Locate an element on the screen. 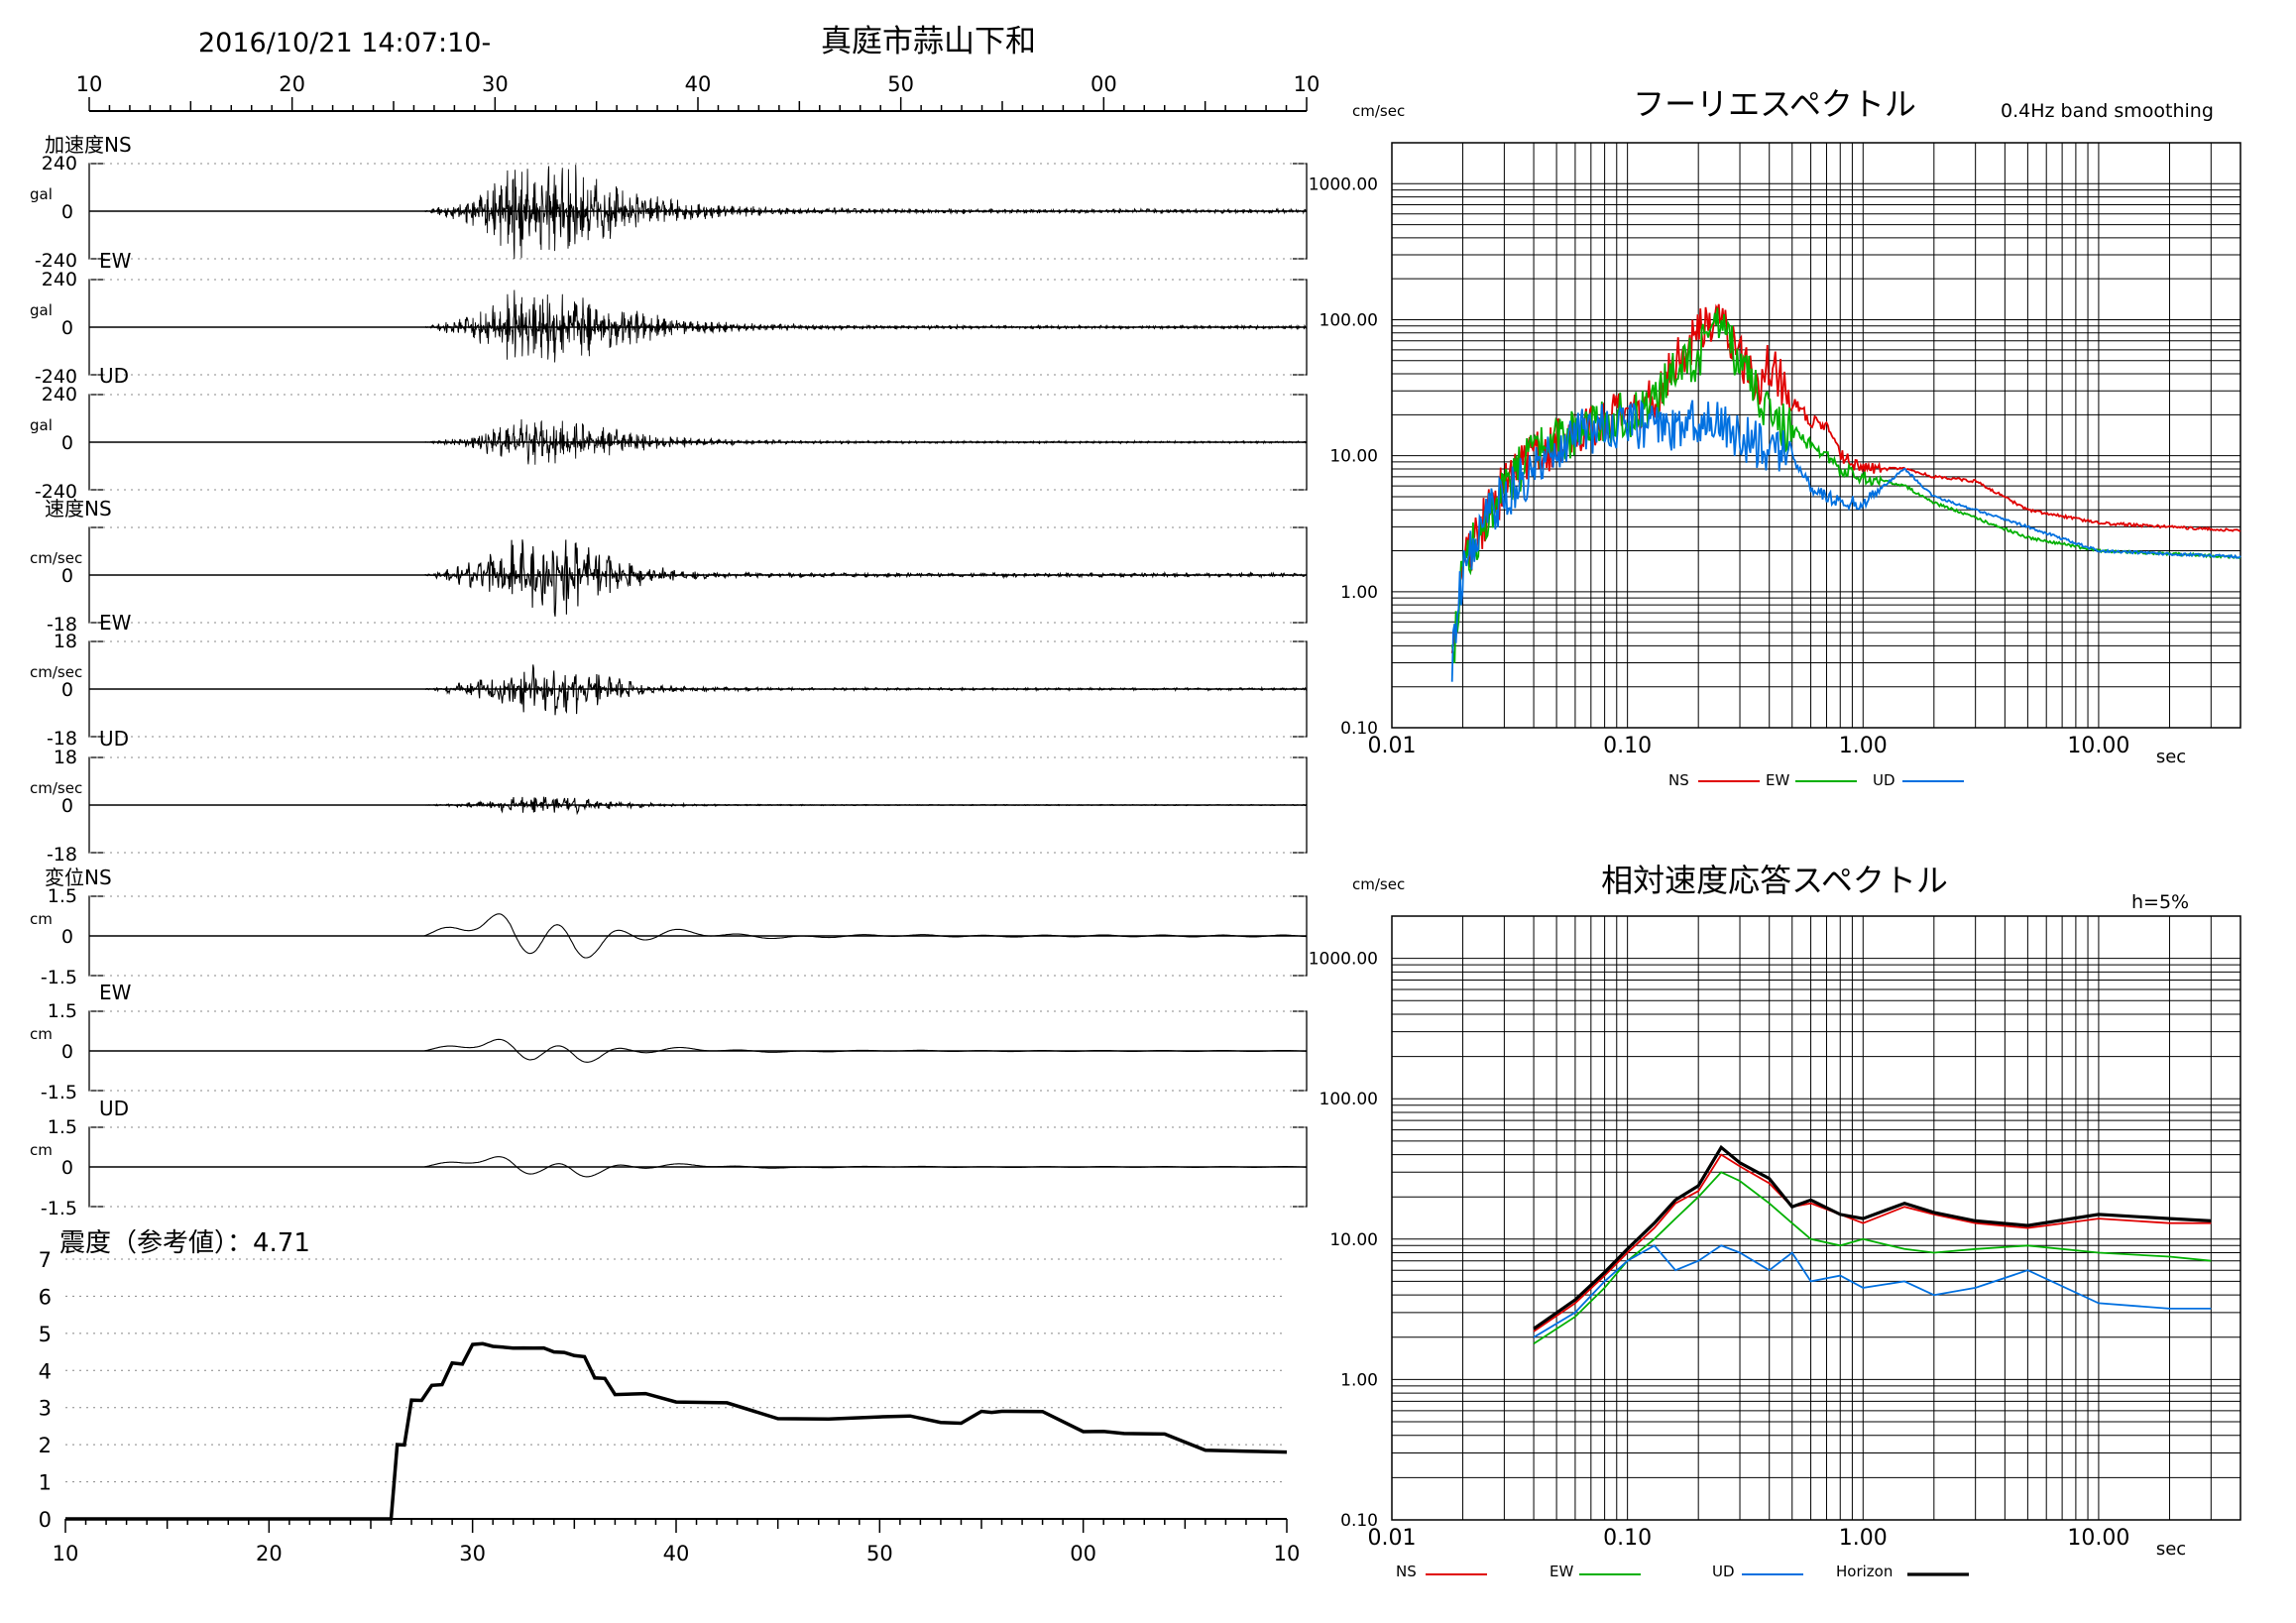  legend-label: Horizon is located at coordinates (1865, 1571).